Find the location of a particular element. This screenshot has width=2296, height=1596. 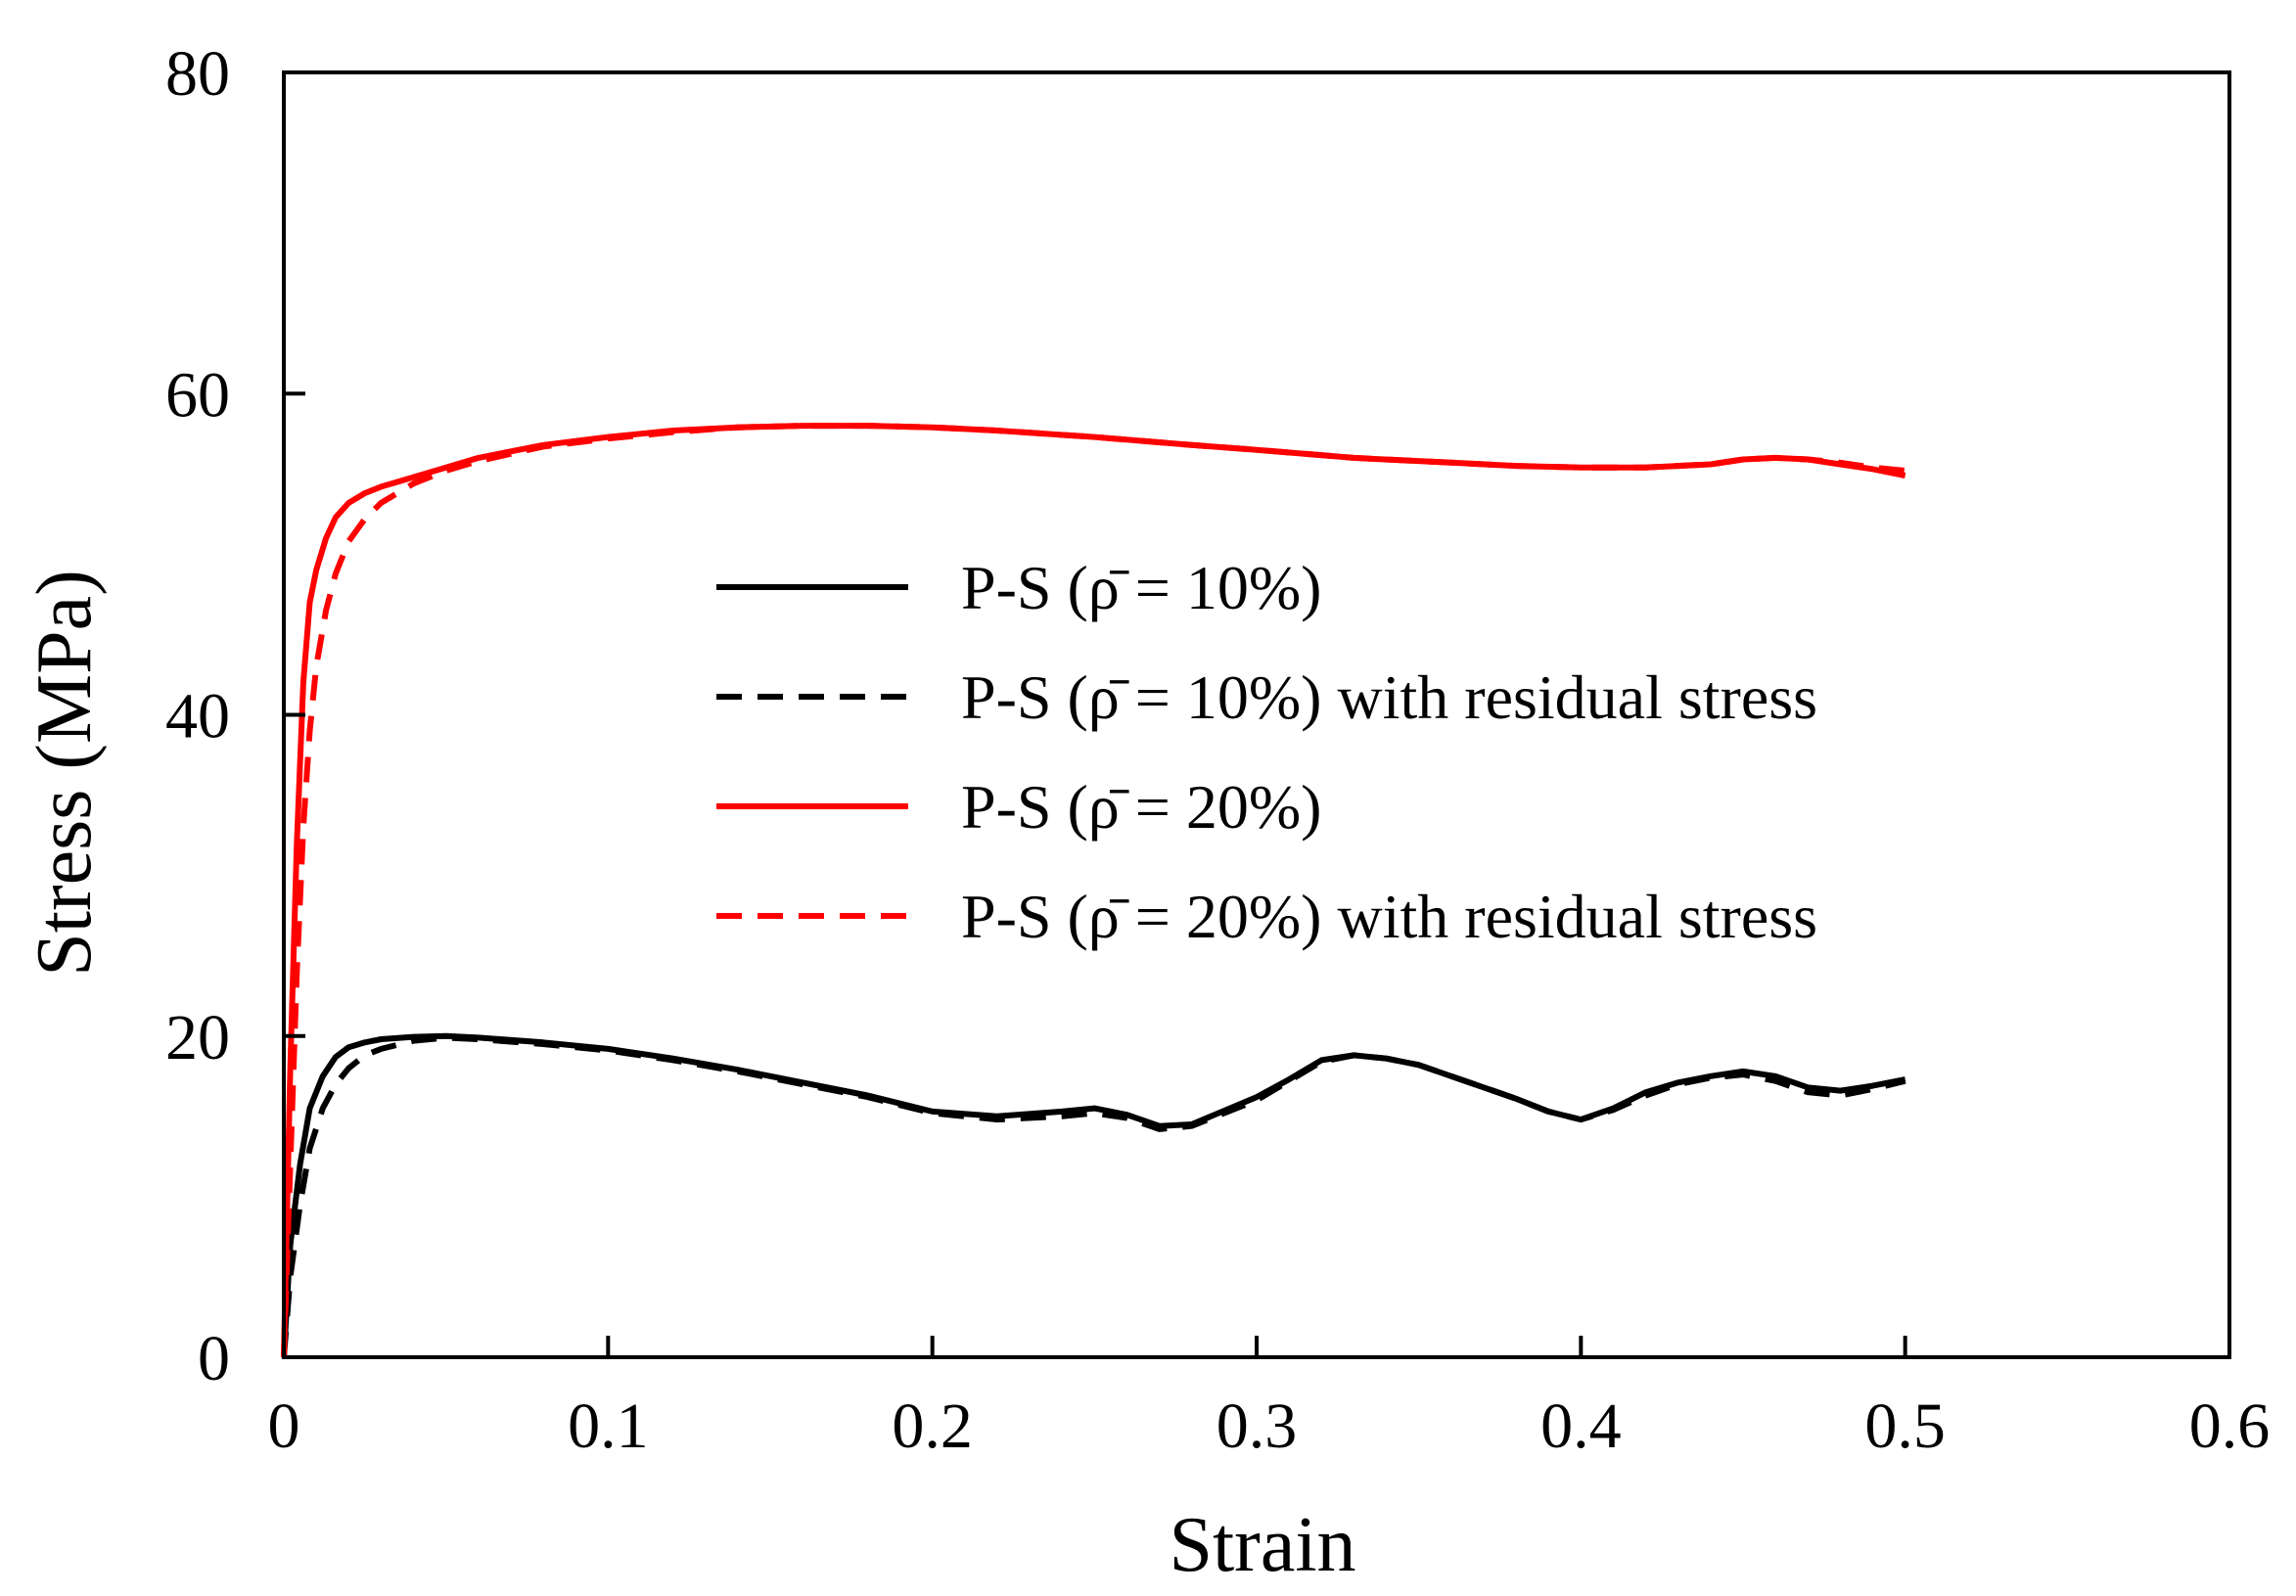

y-axis-label: Stress (MPa) is located at coordinates (65, 773).